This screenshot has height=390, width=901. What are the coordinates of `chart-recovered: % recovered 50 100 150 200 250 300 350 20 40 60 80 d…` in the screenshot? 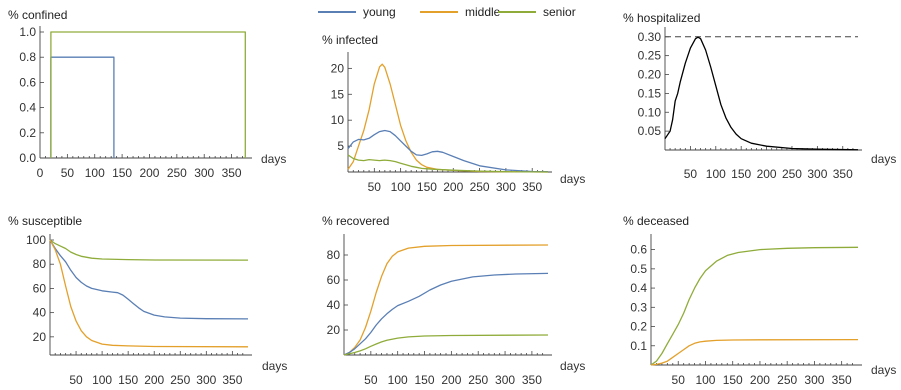 It's located at (453, 300).